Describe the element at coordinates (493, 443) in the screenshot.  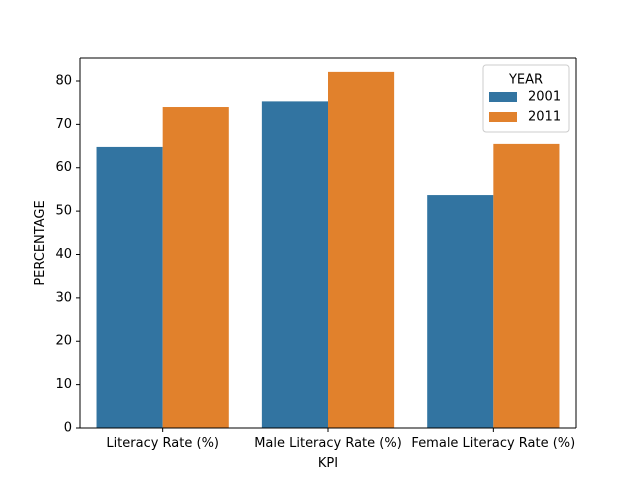
I see `x-tick-label: Female Literacy Rate (%)` at that location.